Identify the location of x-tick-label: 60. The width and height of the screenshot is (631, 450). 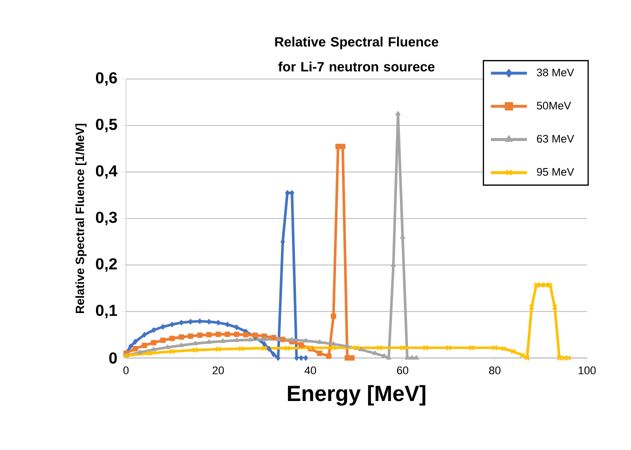
(402, 370).